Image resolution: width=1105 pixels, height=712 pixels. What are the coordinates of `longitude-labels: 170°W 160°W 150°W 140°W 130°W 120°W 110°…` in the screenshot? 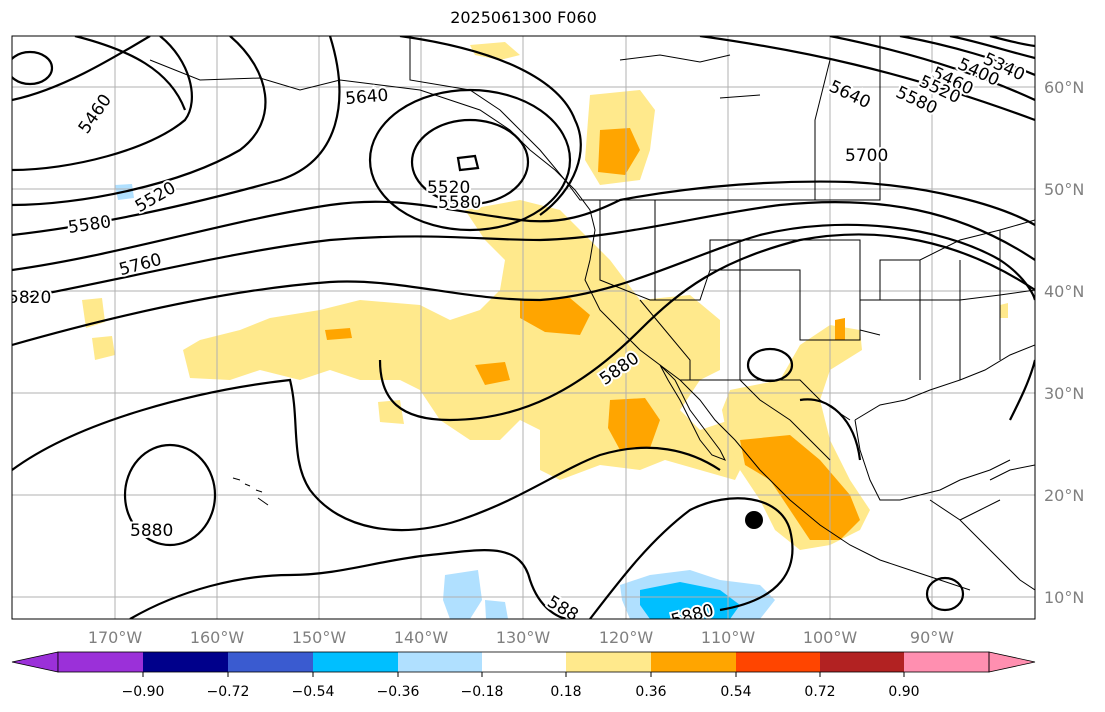 It's located at (521, 637).